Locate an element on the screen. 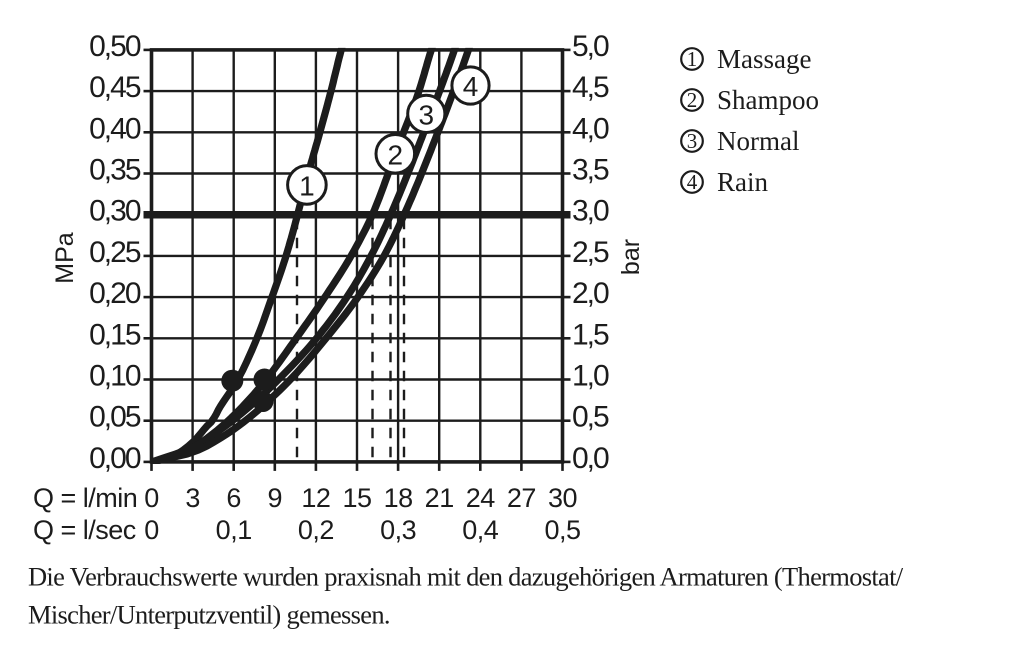 This screenshot has height=657, width=1024. svg-text: 0,1 is located at coordinates (234, 530).